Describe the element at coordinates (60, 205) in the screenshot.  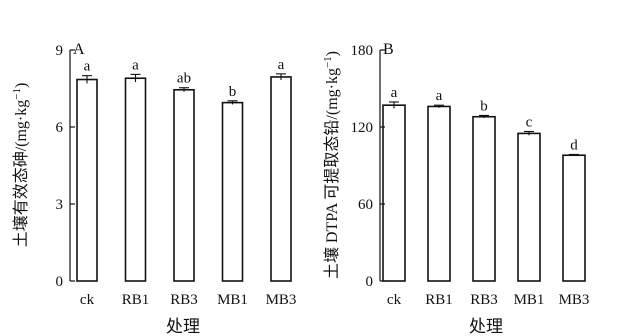
I see `y-tick-label: 3` at that location.